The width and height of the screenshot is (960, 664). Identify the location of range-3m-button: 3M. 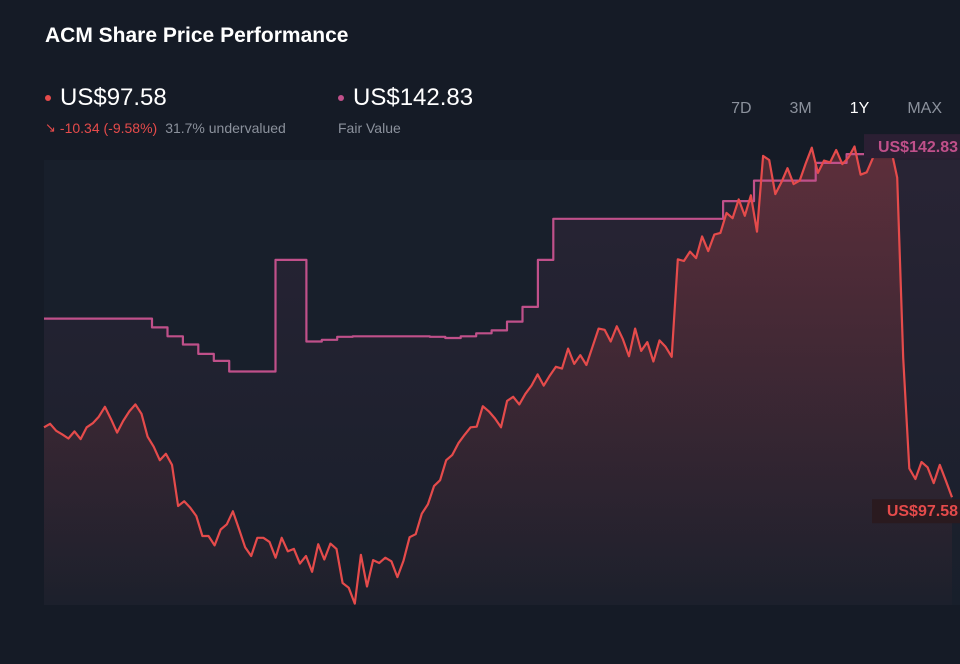
(800, 108).